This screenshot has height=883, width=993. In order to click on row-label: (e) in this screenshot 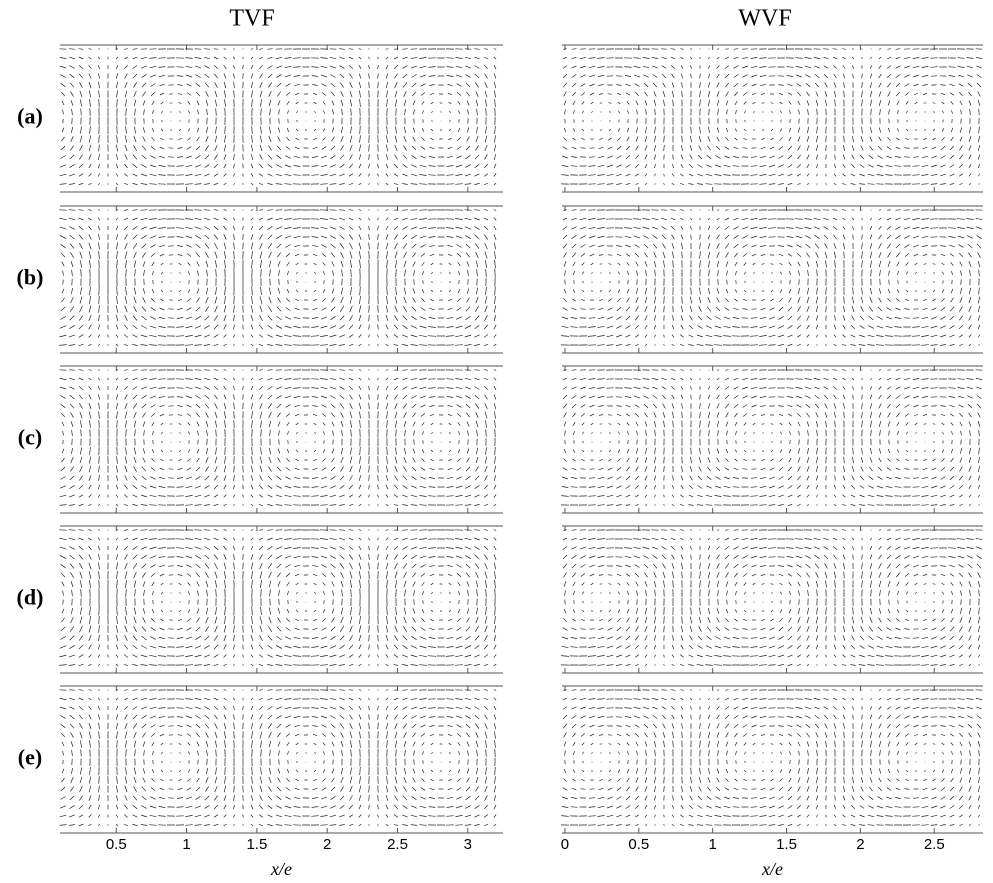, I will do `click(30, 757)`.